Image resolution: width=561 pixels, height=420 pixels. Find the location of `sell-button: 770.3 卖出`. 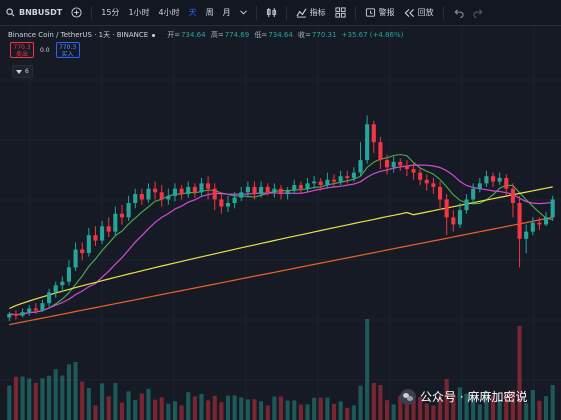

sell-button: 770.3 卖出 is located at coordinates (22, 50).